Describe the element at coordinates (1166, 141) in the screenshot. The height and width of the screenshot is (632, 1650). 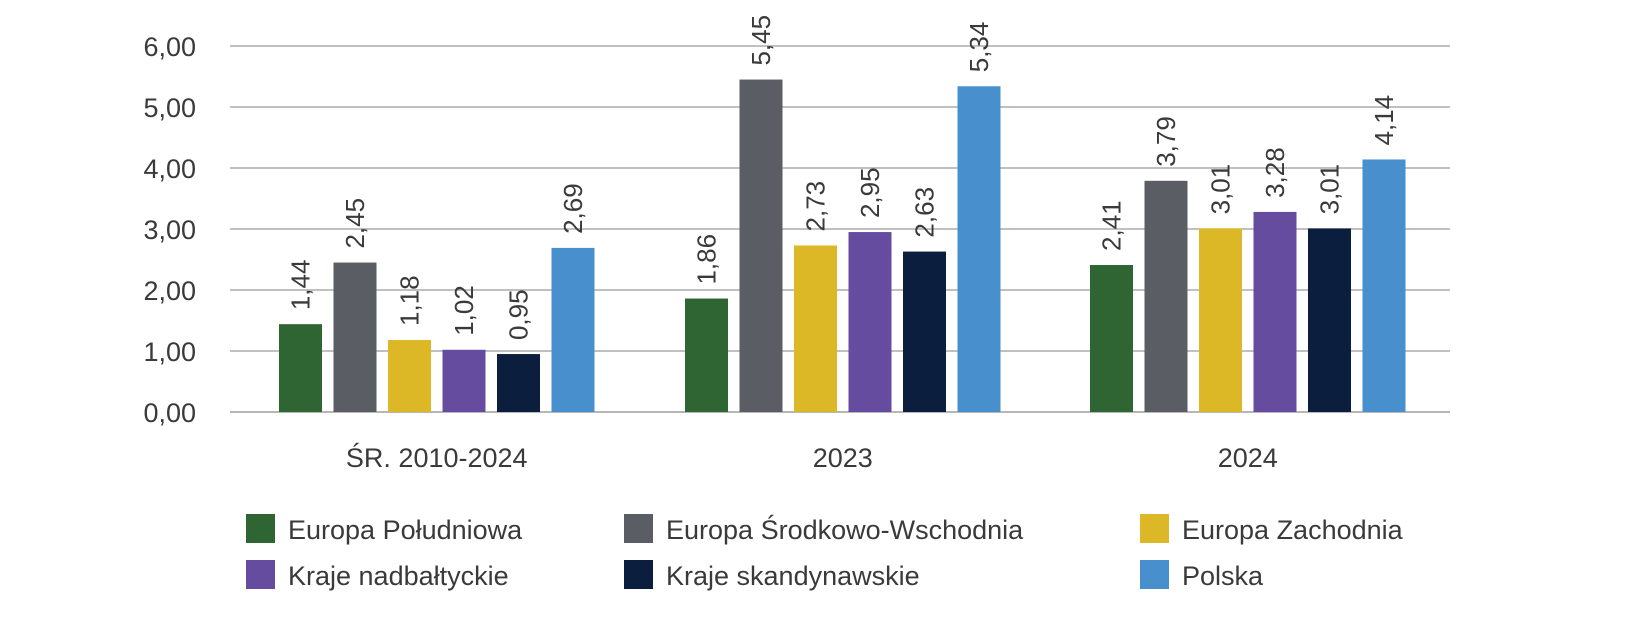
I see `data-label: 3,79` at that location.